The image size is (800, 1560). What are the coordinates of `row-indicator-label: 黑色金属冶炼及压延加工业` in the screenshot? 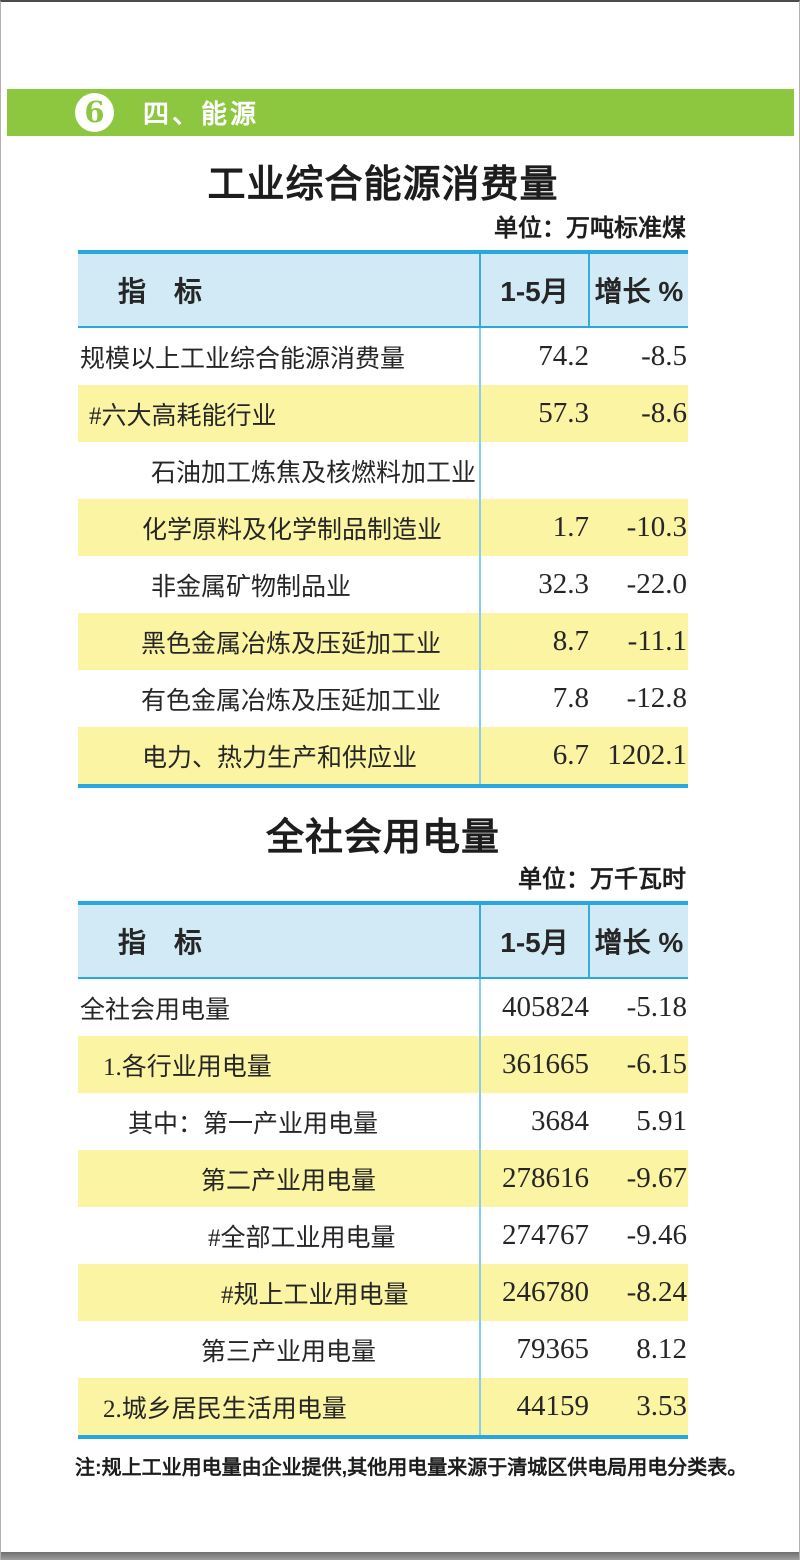 It's located at (279, 641).